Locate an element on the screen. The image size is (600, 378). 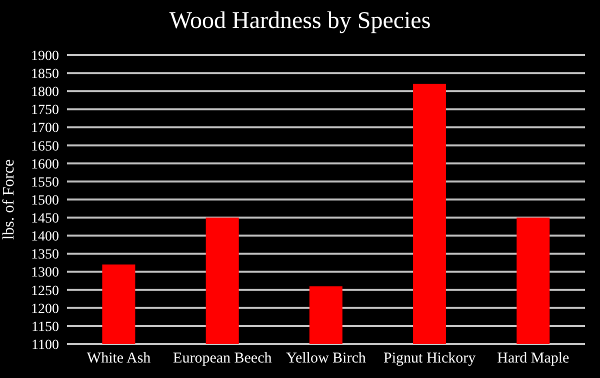
x-tick-label: Yellow Birch is located at coordinates (326, 358).